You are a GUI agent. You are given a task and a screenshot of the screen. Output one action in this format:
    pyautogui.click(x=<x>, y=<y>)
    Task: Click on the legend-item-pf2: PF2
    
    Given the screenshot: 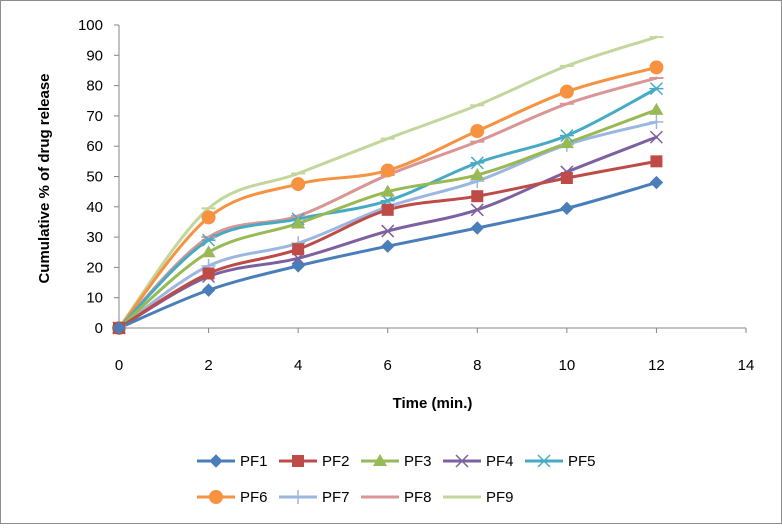 What is the action you would take?
    pyautogui.click(x=314, y=461)
    